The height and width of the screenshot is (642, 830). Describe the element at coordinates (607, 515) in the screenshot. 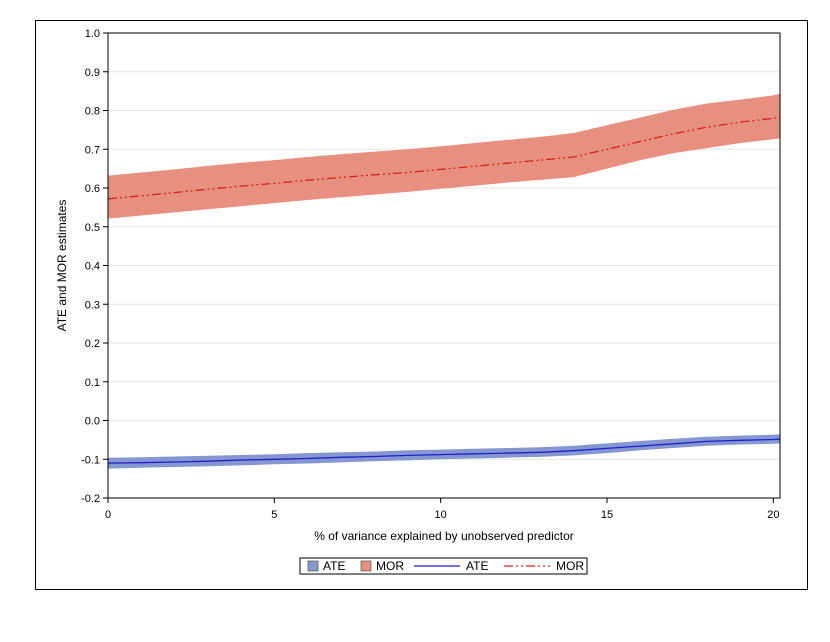

I see `x-tick-label: 15` at that location.